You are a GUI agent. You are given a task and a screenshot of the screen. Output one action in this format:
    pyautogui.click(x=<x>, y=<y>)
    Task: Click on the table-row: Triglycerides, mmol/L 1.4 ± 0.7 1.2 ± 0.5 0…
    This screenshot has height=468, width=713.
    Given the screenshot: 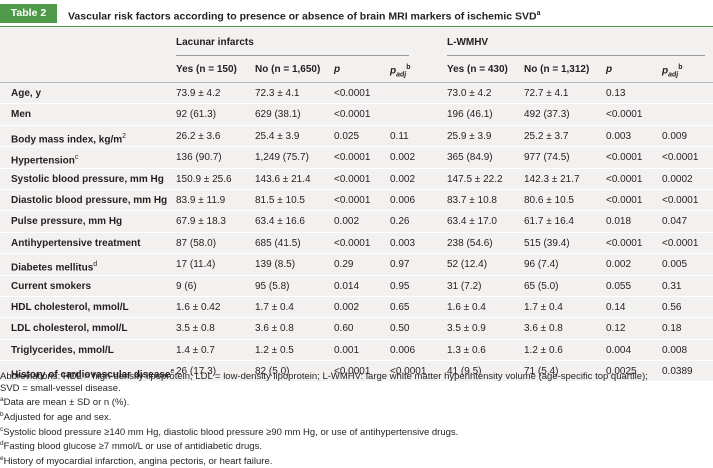 What is the action you would take?
    pyautogui.click(x=356, y=351)
    